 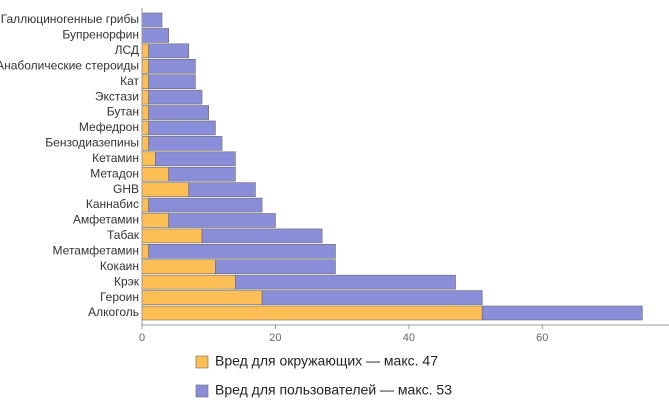 What do you see at coordinates (114, 173) in the screenshot?
I see `y-tick-label: Метадон` at bounding box center [114, 173].